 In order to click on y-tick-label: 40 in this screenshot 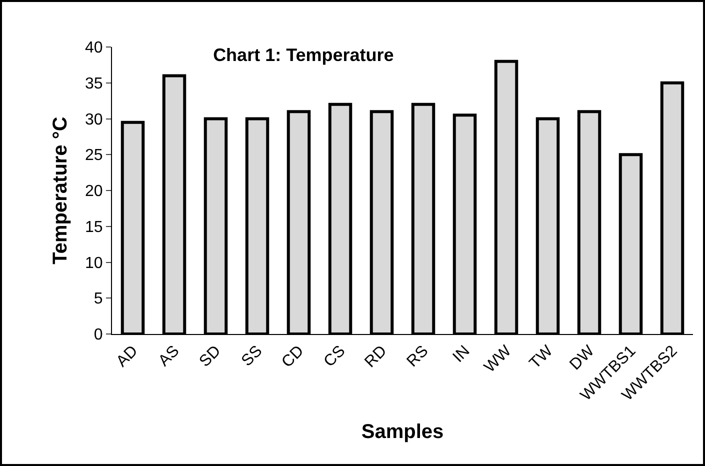, I will do `click(94, 48)`.